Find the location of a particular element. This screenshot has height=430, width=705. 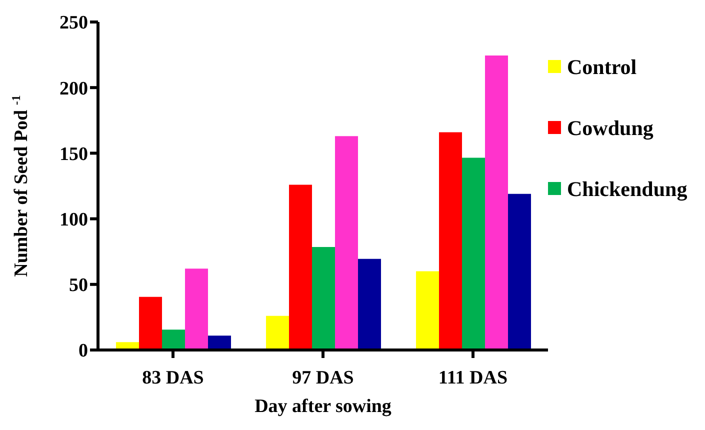

x-tick-label: 111 DAS is located at coordinates (473, 377).